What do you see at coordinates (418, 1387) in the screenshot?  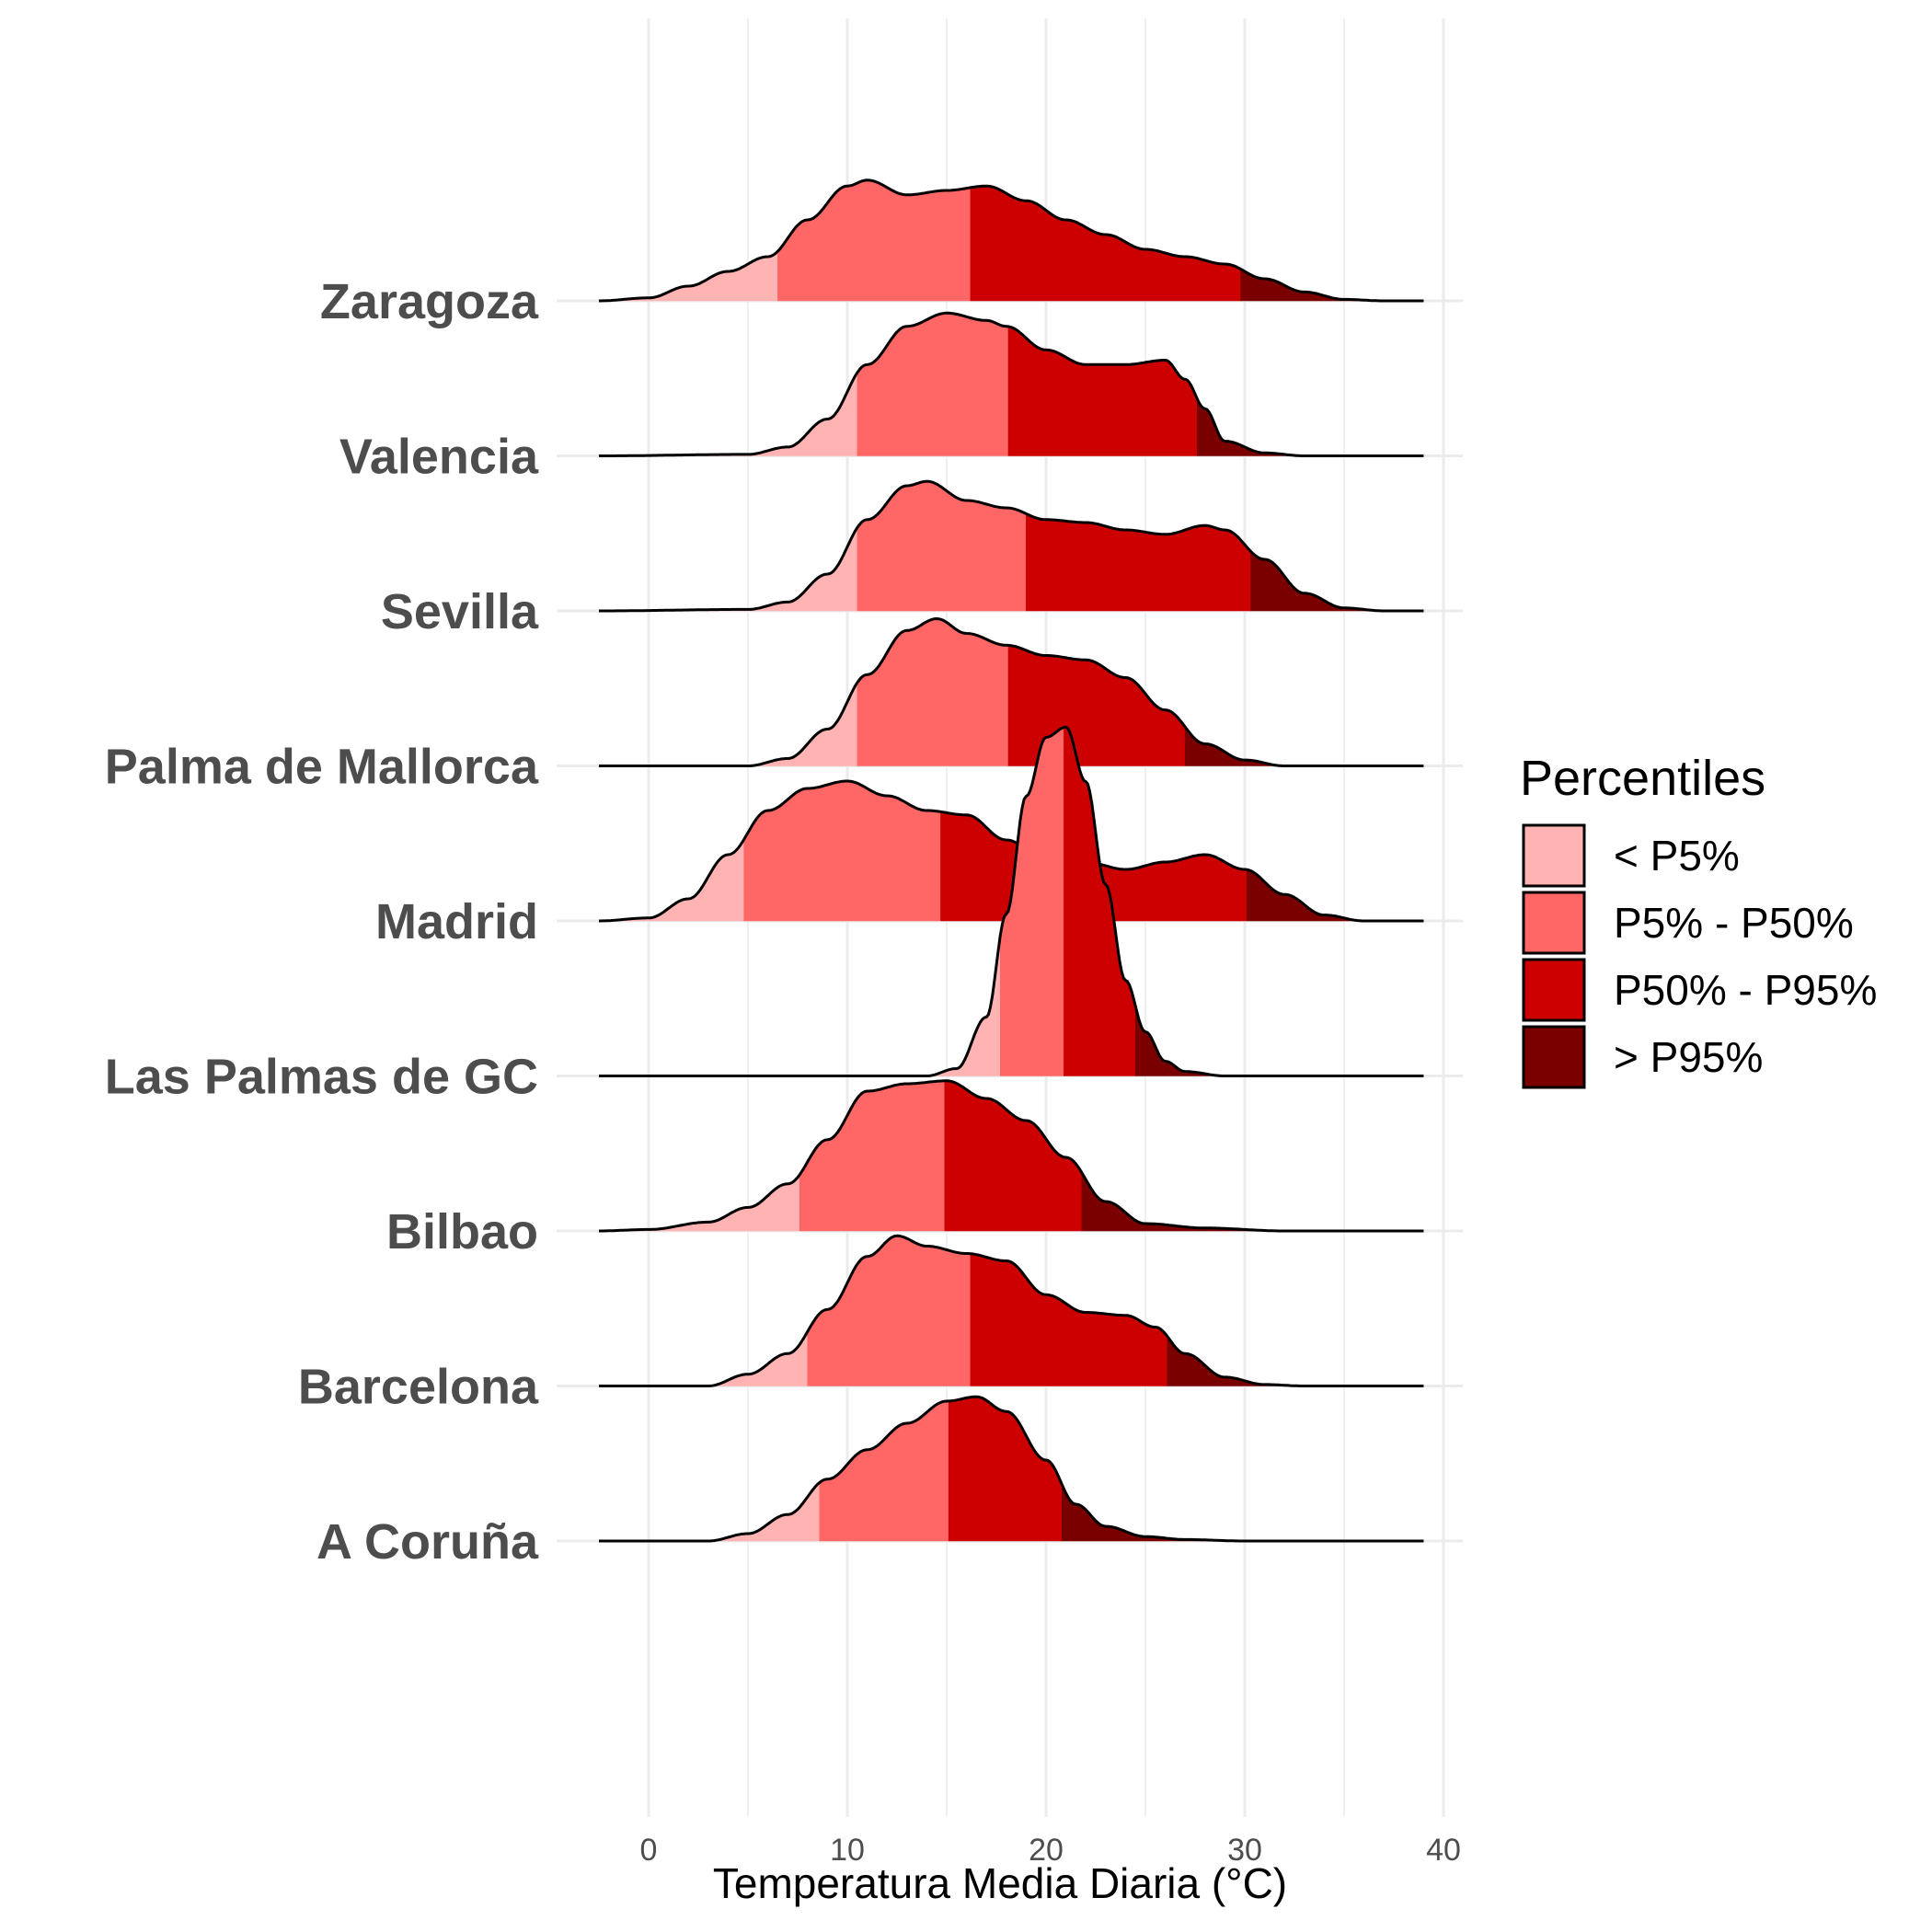 I see `city-label-barcelona: Barcelona` at bounding box center [418, 1387].